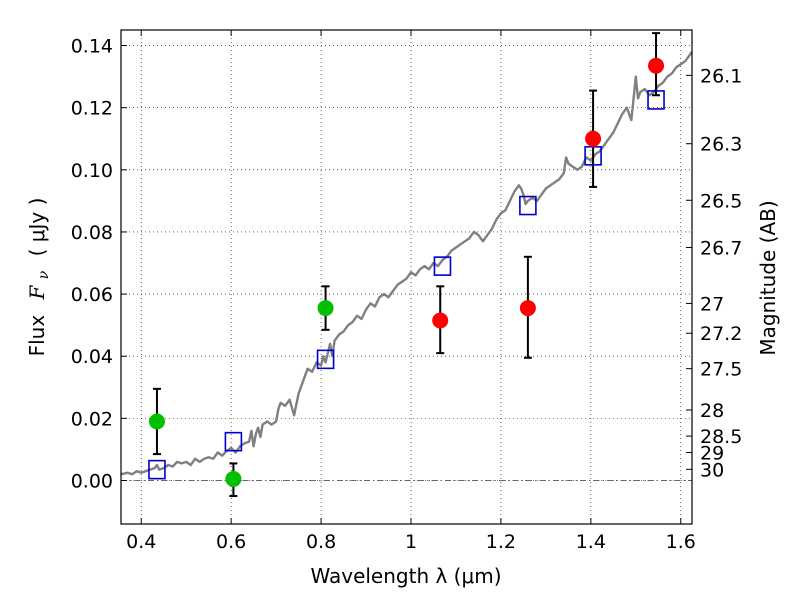  What do you see at coordinates (768, 277) in the screenshot?
I see `right-axis-title: Magnitude (AB)` at bounding box center [768, 277].